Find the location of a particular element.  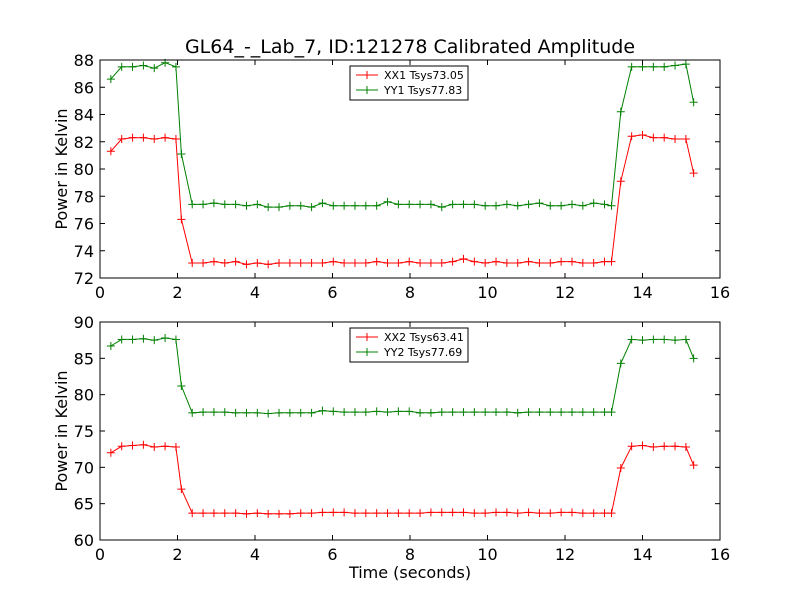

top-y-tick-label: 78 is located at coordinates (84, 196).